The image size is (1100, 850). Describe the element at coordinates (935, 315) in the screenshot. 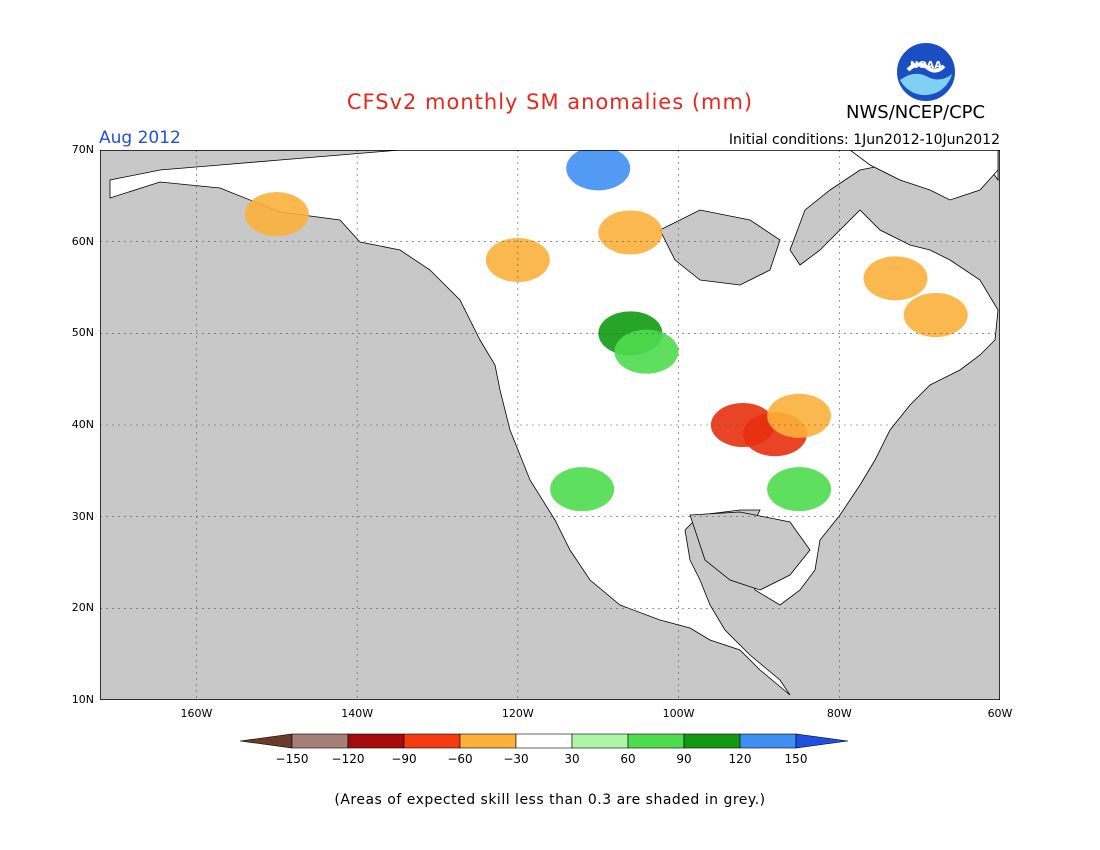

I see `anomaly-quebec-dry` at that location.